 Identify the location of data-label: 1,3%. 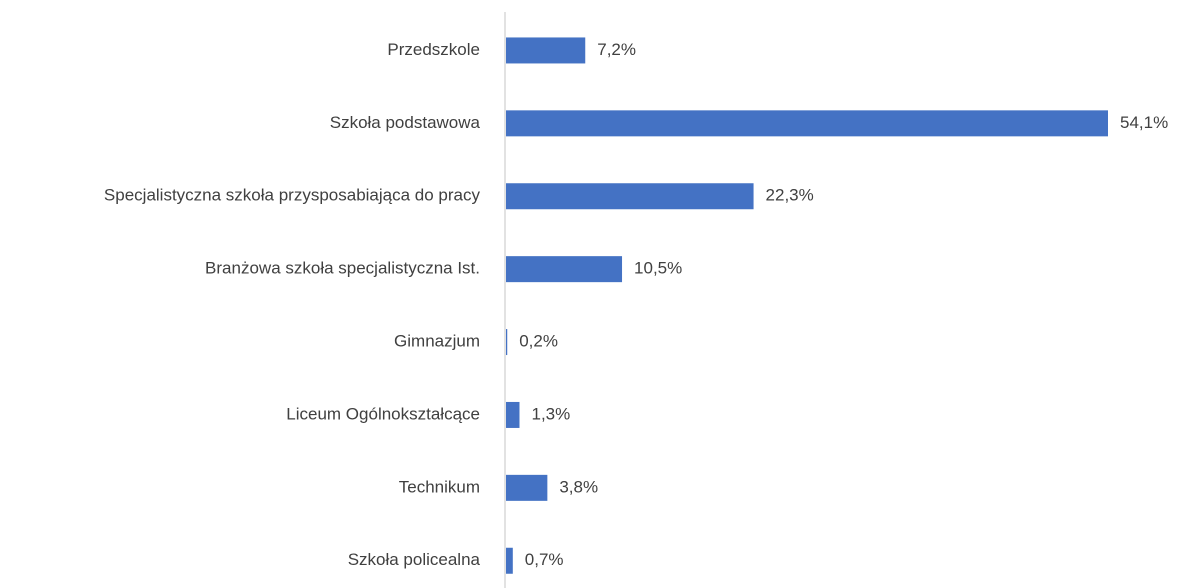
(550, 413).